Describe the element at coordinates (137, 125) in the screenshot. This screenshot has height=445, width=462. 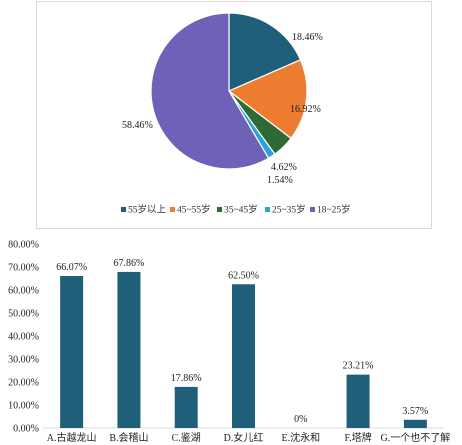
I see `pie-slice-label-4: 58.46%` at that location.